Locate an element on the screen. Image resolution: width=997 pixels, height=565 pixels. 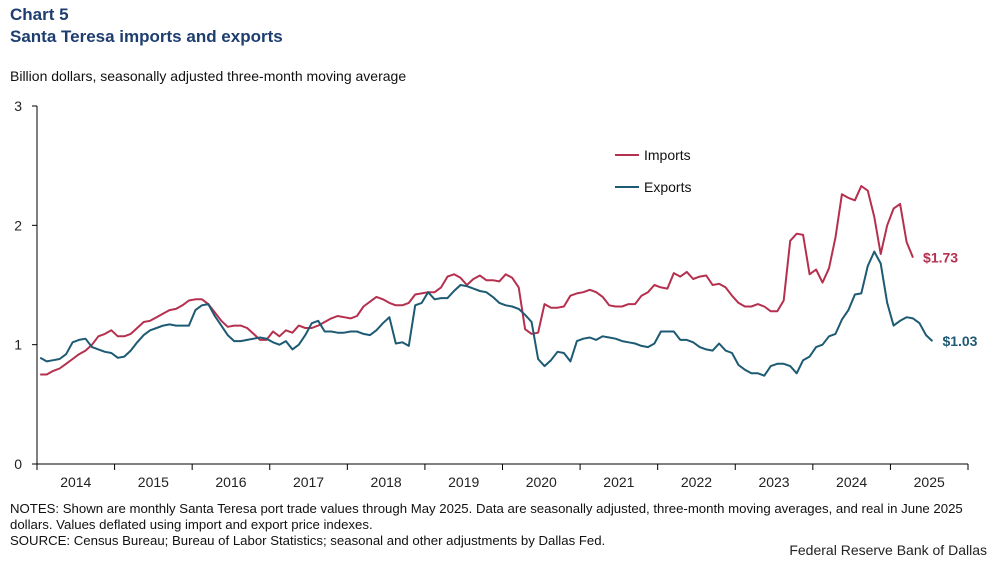
x-tick-label: 2017 is located at coordinates (308, 482).